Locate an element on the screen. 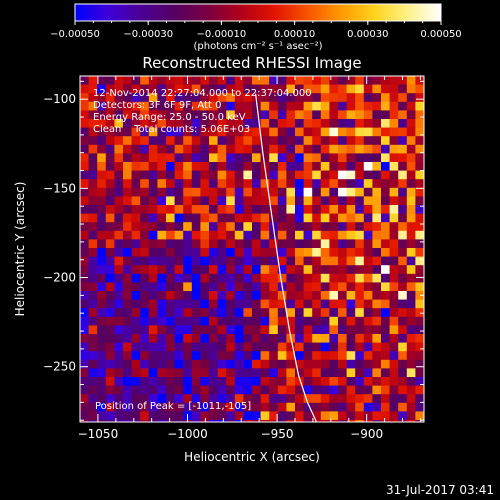 The height and width of the screenshot is (500, 500). x-tick-label: −1050 is located at coordinates (98, 434).